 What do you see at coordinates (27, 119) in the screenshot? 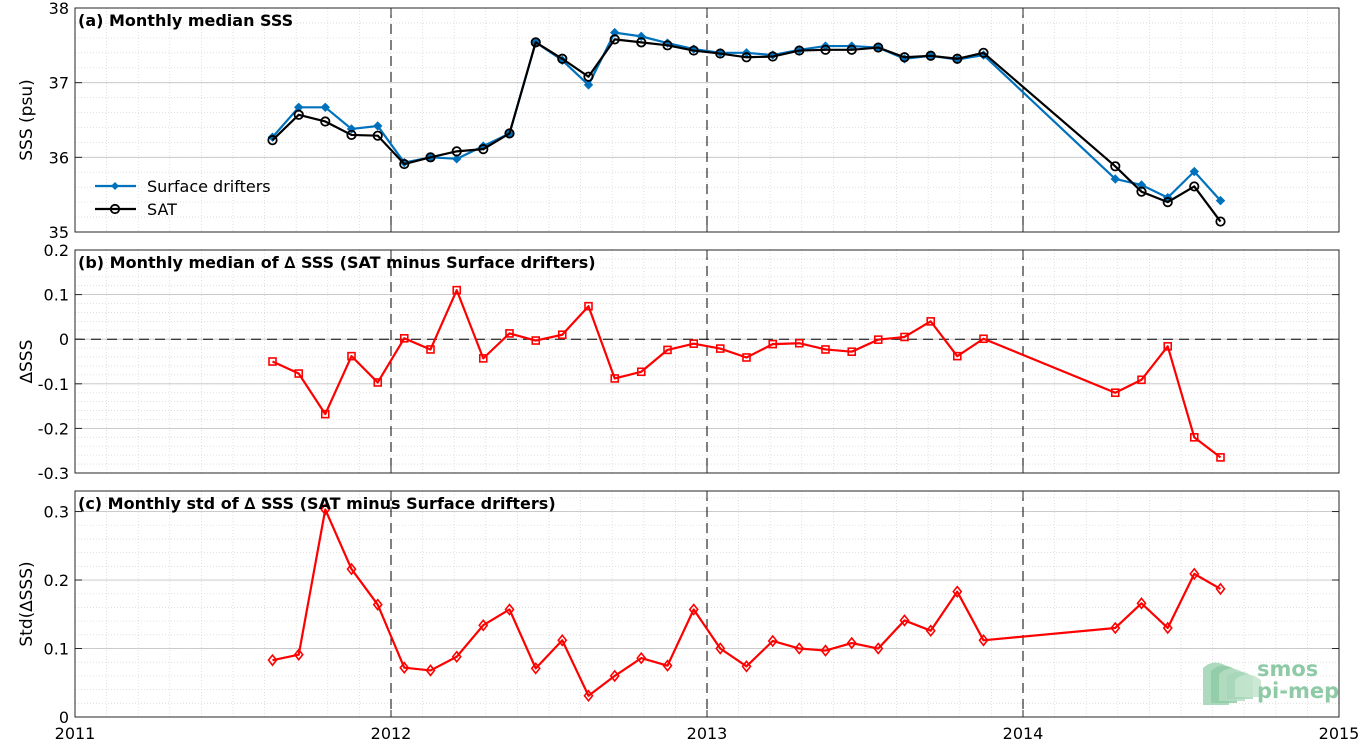
I see `y-axis-label: SSS (psu)` at bounding box center [27, 119].